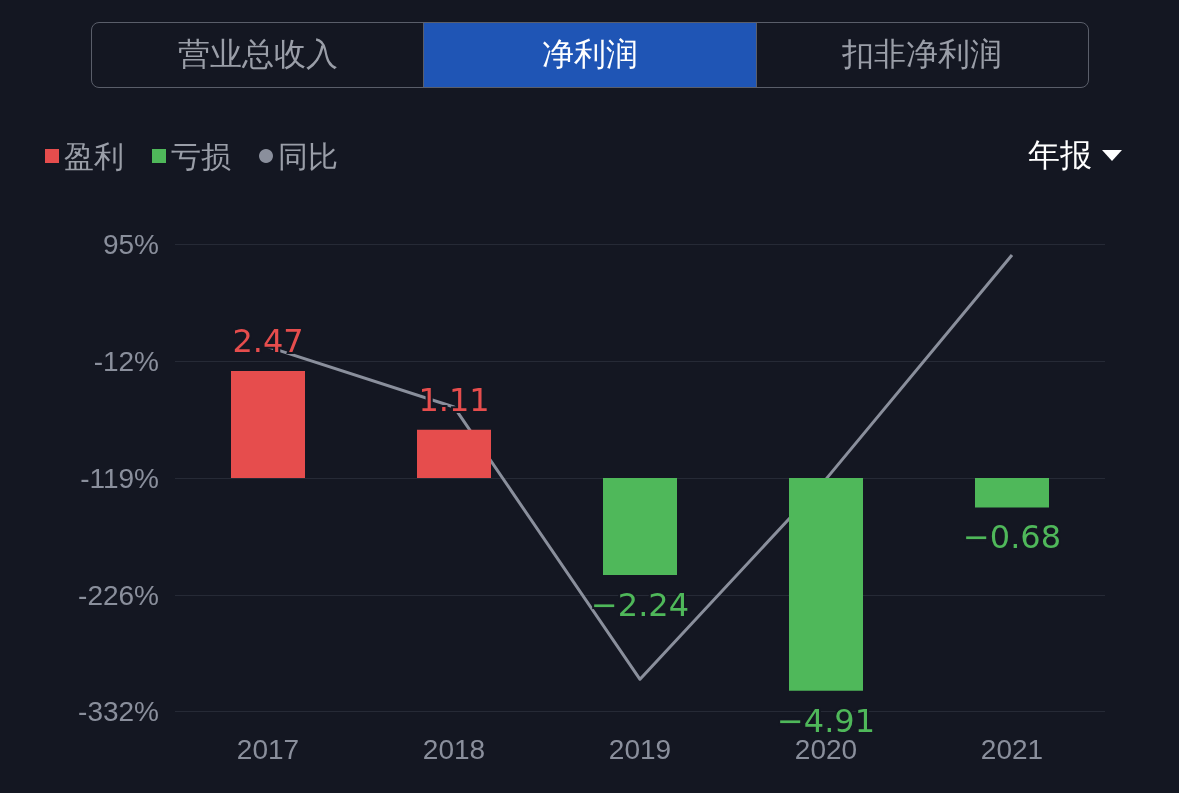  What do you see at coordinates (94, 156) in the screenshot?
I see `legend-label: 盈利` at bounding box center [94, 156].